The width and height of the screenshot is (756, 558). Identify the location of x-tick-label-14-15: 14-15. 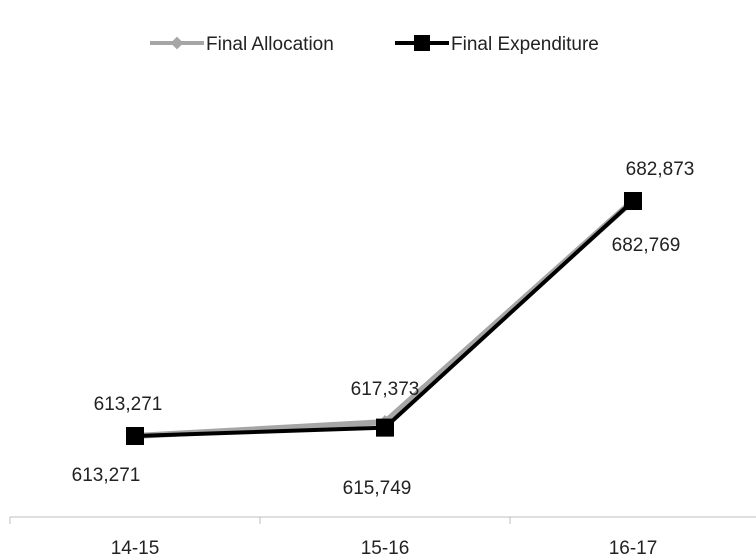
(135, 548).